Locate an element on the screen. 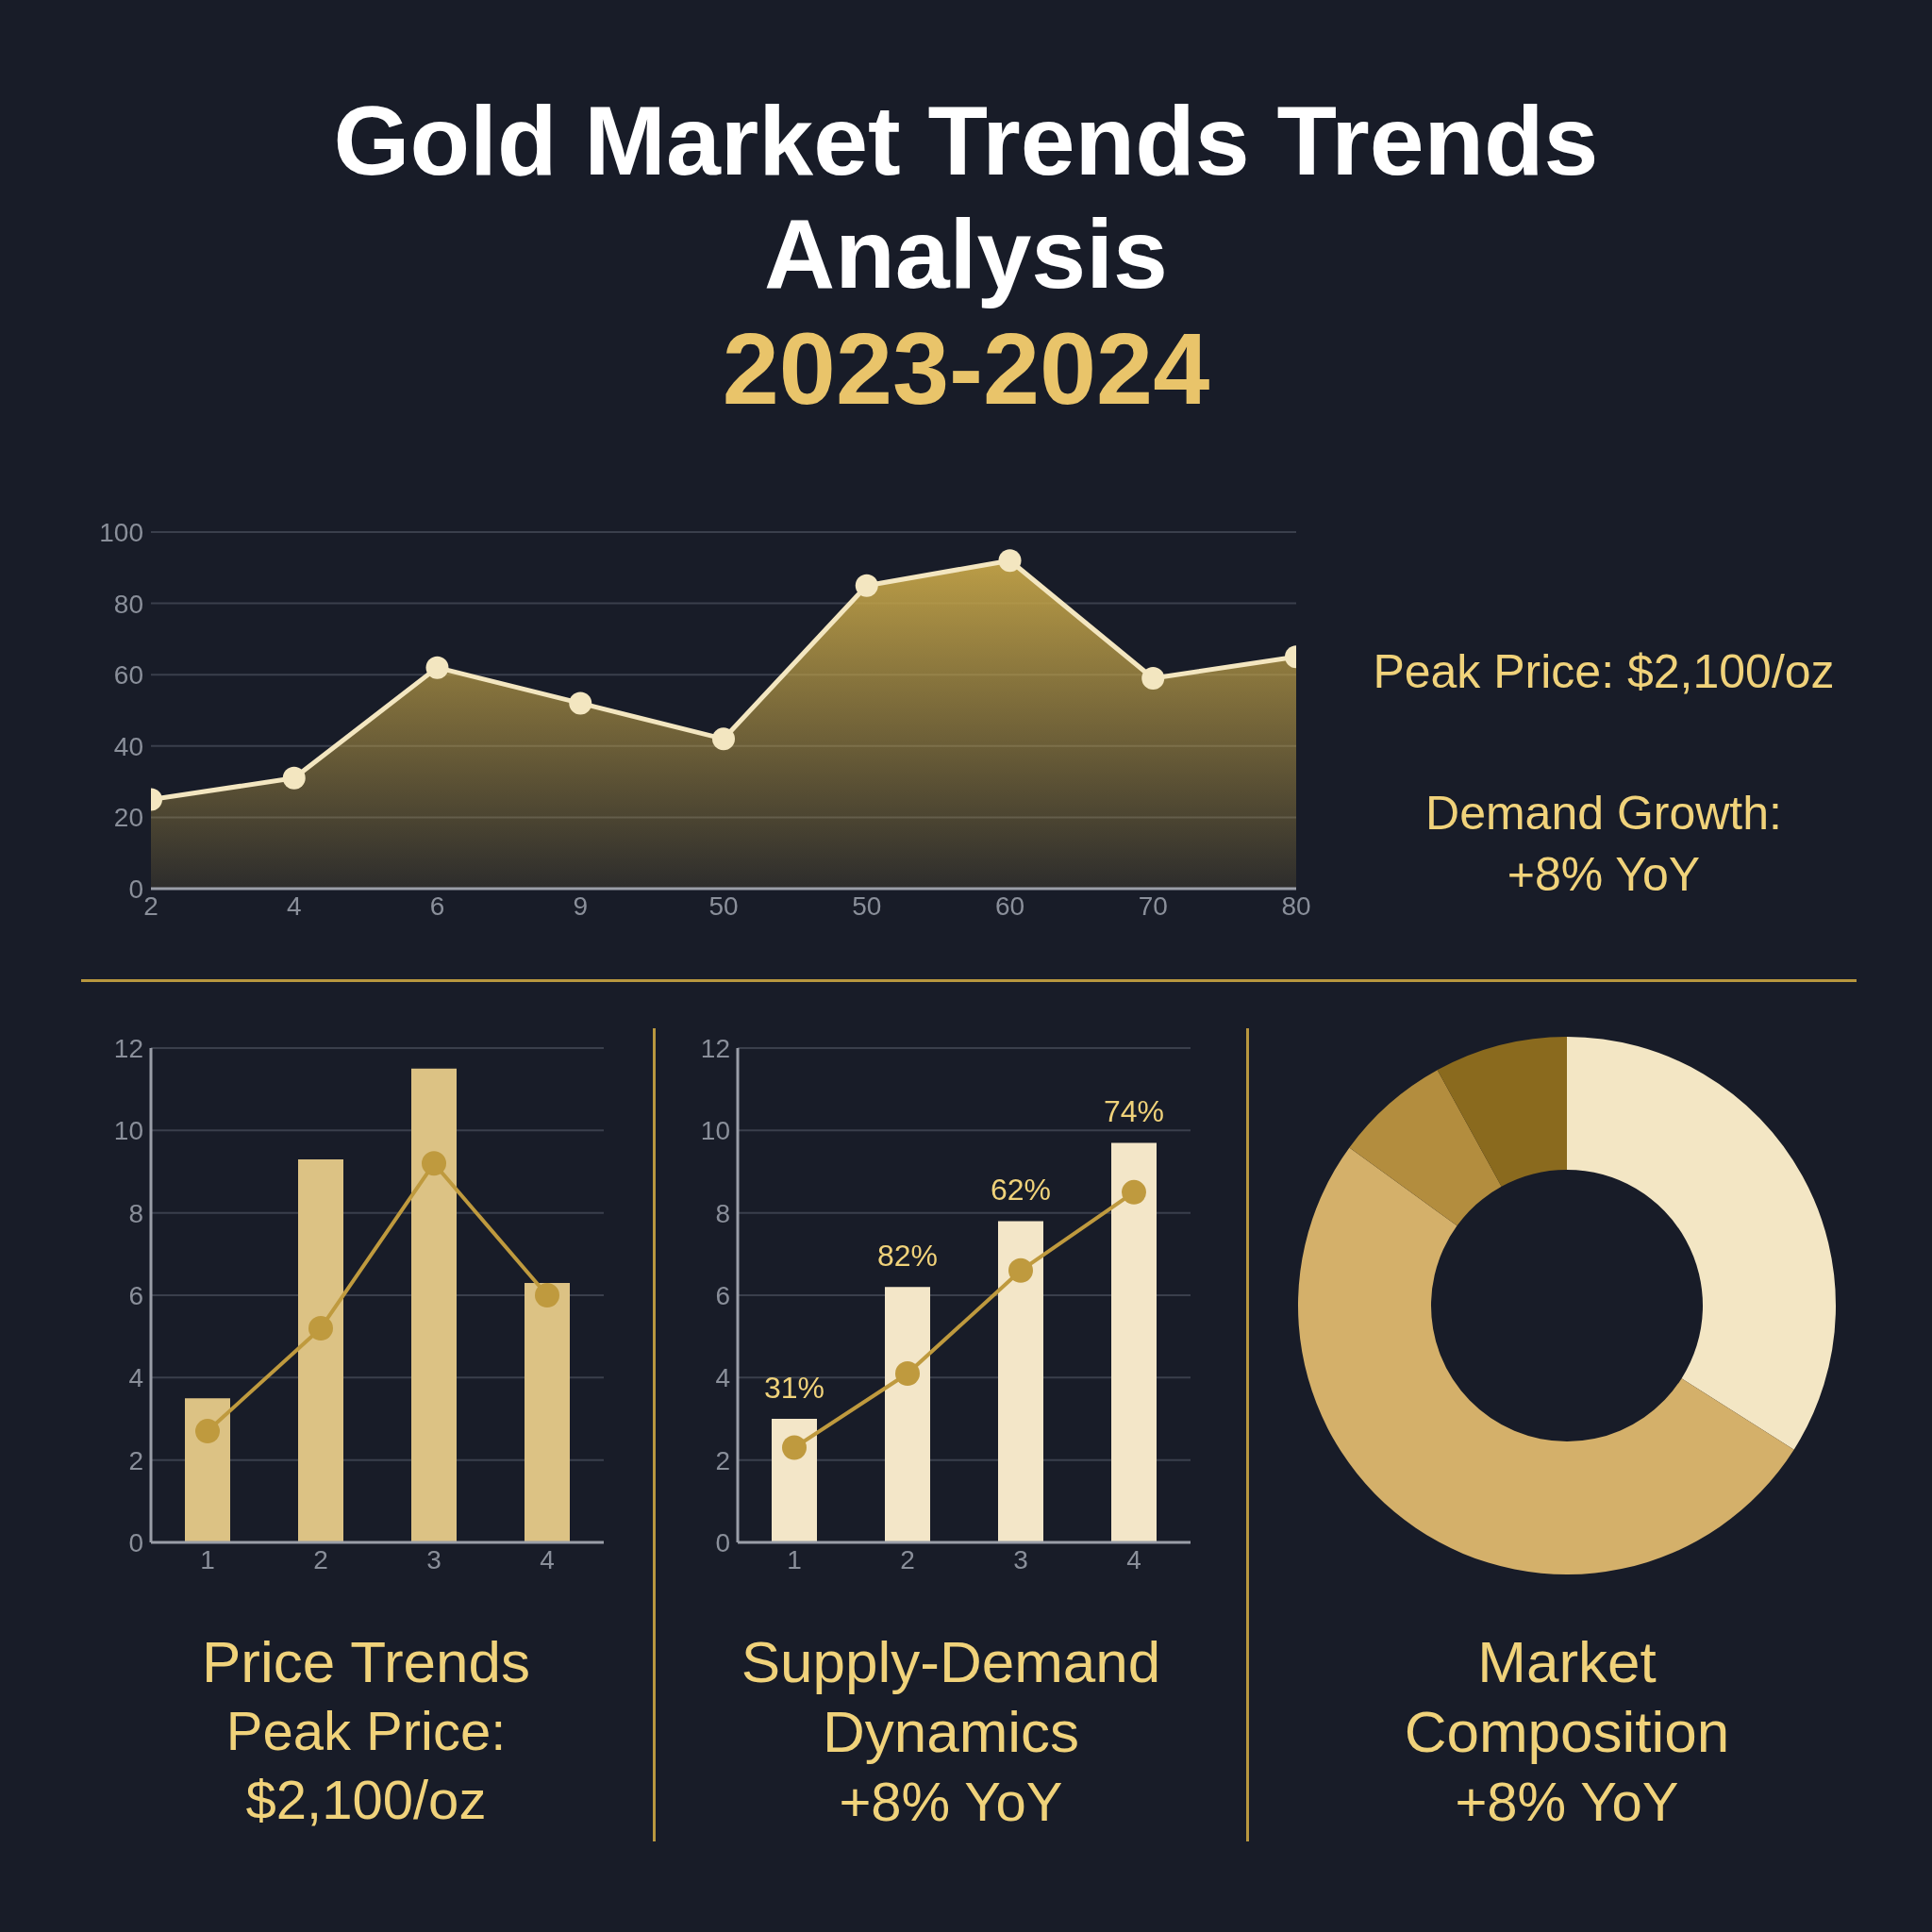 The width and height of the screenshot is (1932, 1932). x-tick-label: 80 is located at coordinates (1296, 906).